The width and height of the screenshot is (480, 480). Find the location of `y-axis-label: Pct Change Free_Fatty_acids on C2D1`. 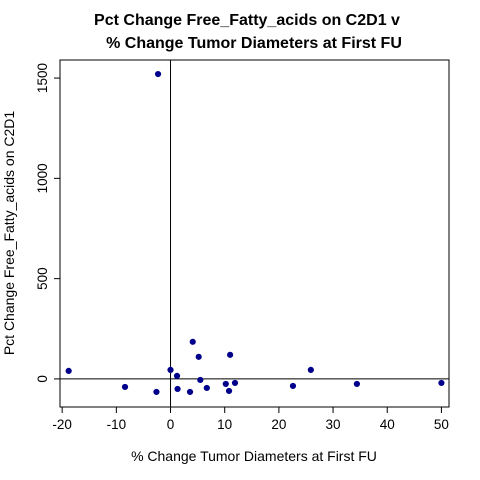

y-axis-label: Pct Change Free_Fatty_acids on C2D1 is located at coordinates (9, 233).